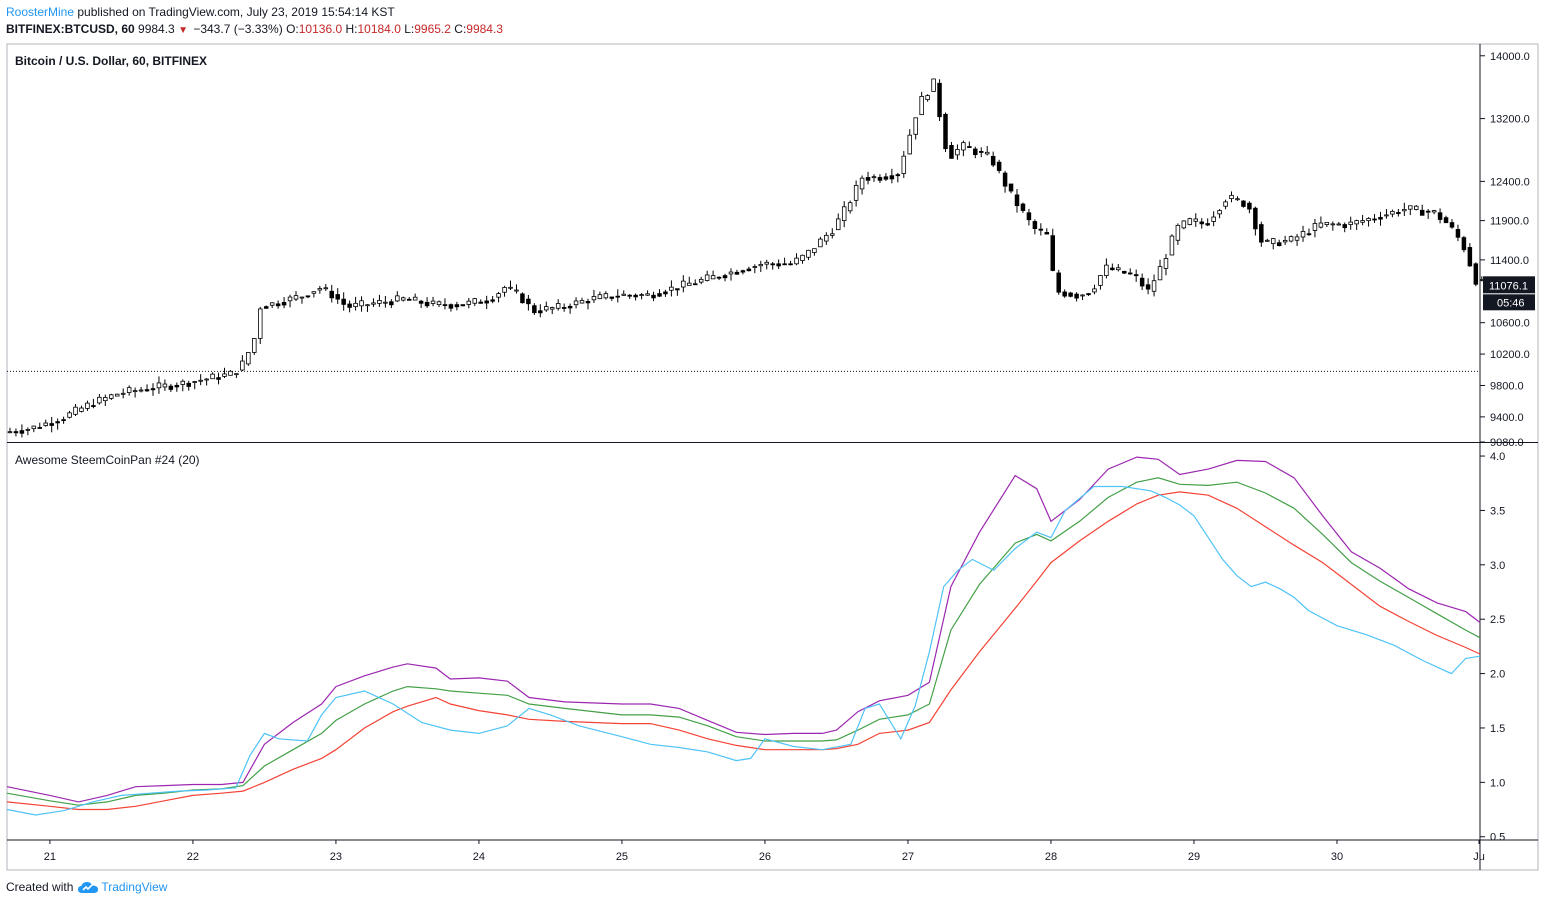 The width and height of the screenshot is (1545, 905). What do you see at coordinates (622, 857) in the screenshot?
I see `time-tick-label: 25` at bounding box center [622, 857].